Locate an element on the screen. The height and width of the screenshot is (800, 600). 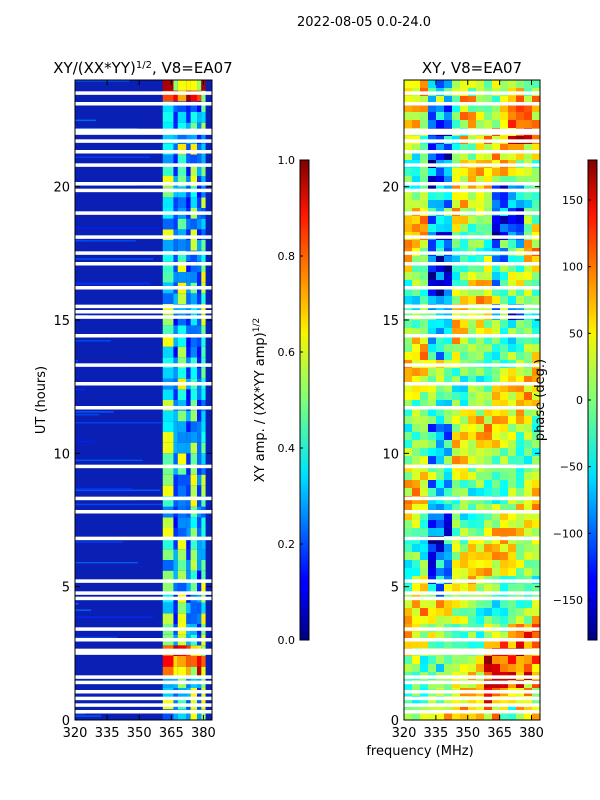
y-tick-label: 5 is located at coordinates (395, 588).